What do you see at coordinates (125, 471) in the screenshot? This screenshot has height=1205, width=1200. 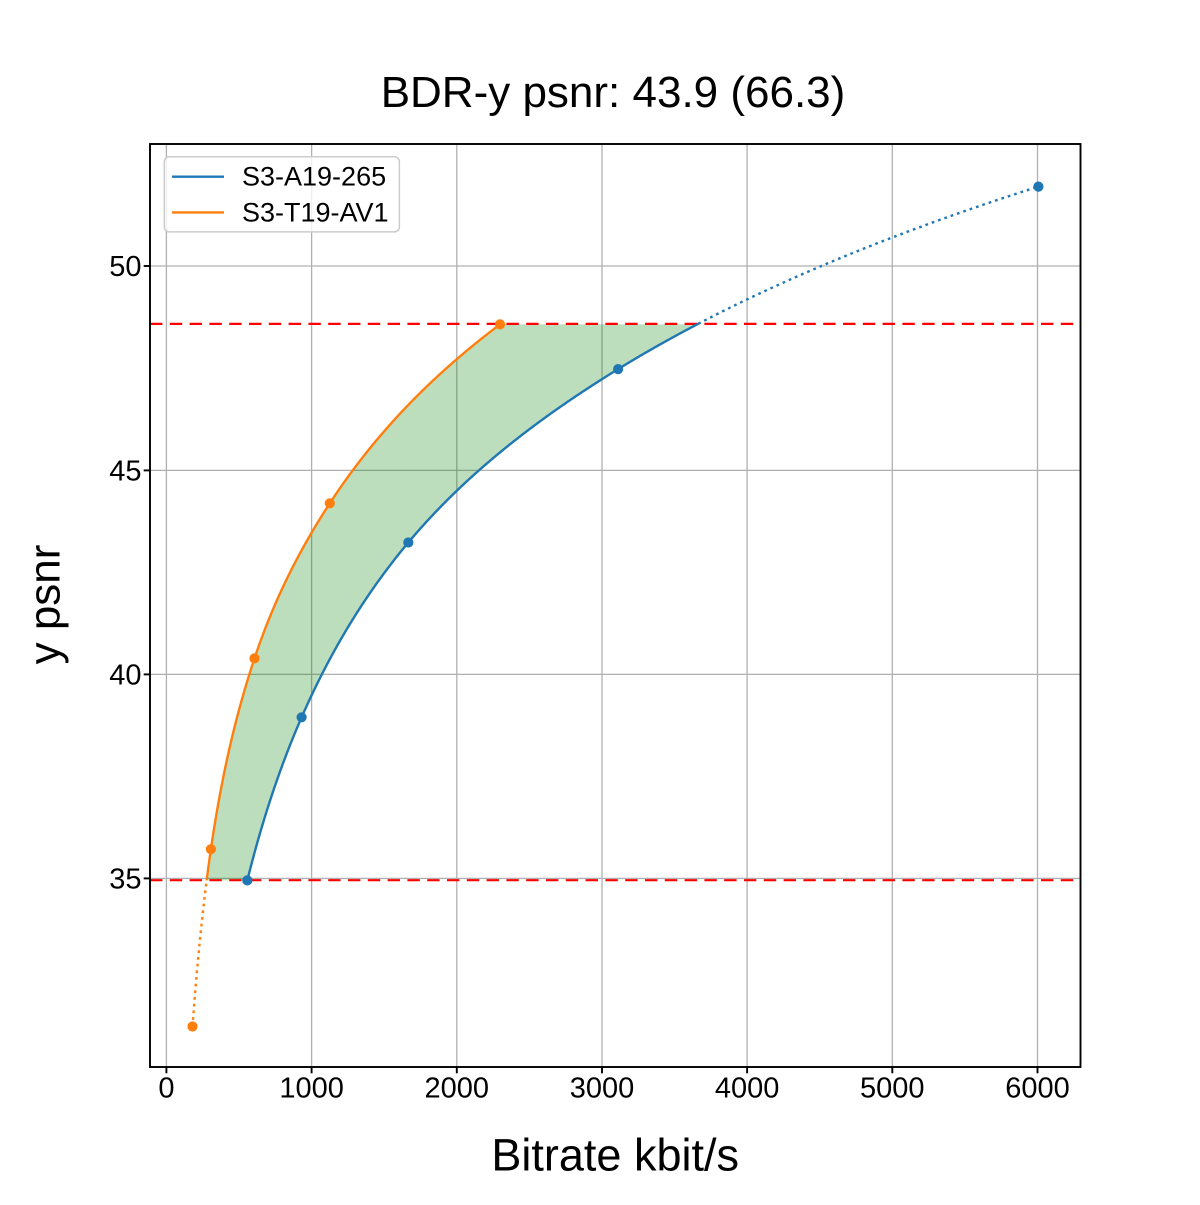 I see `svg-text: 45` at bounding box center [125, 471].